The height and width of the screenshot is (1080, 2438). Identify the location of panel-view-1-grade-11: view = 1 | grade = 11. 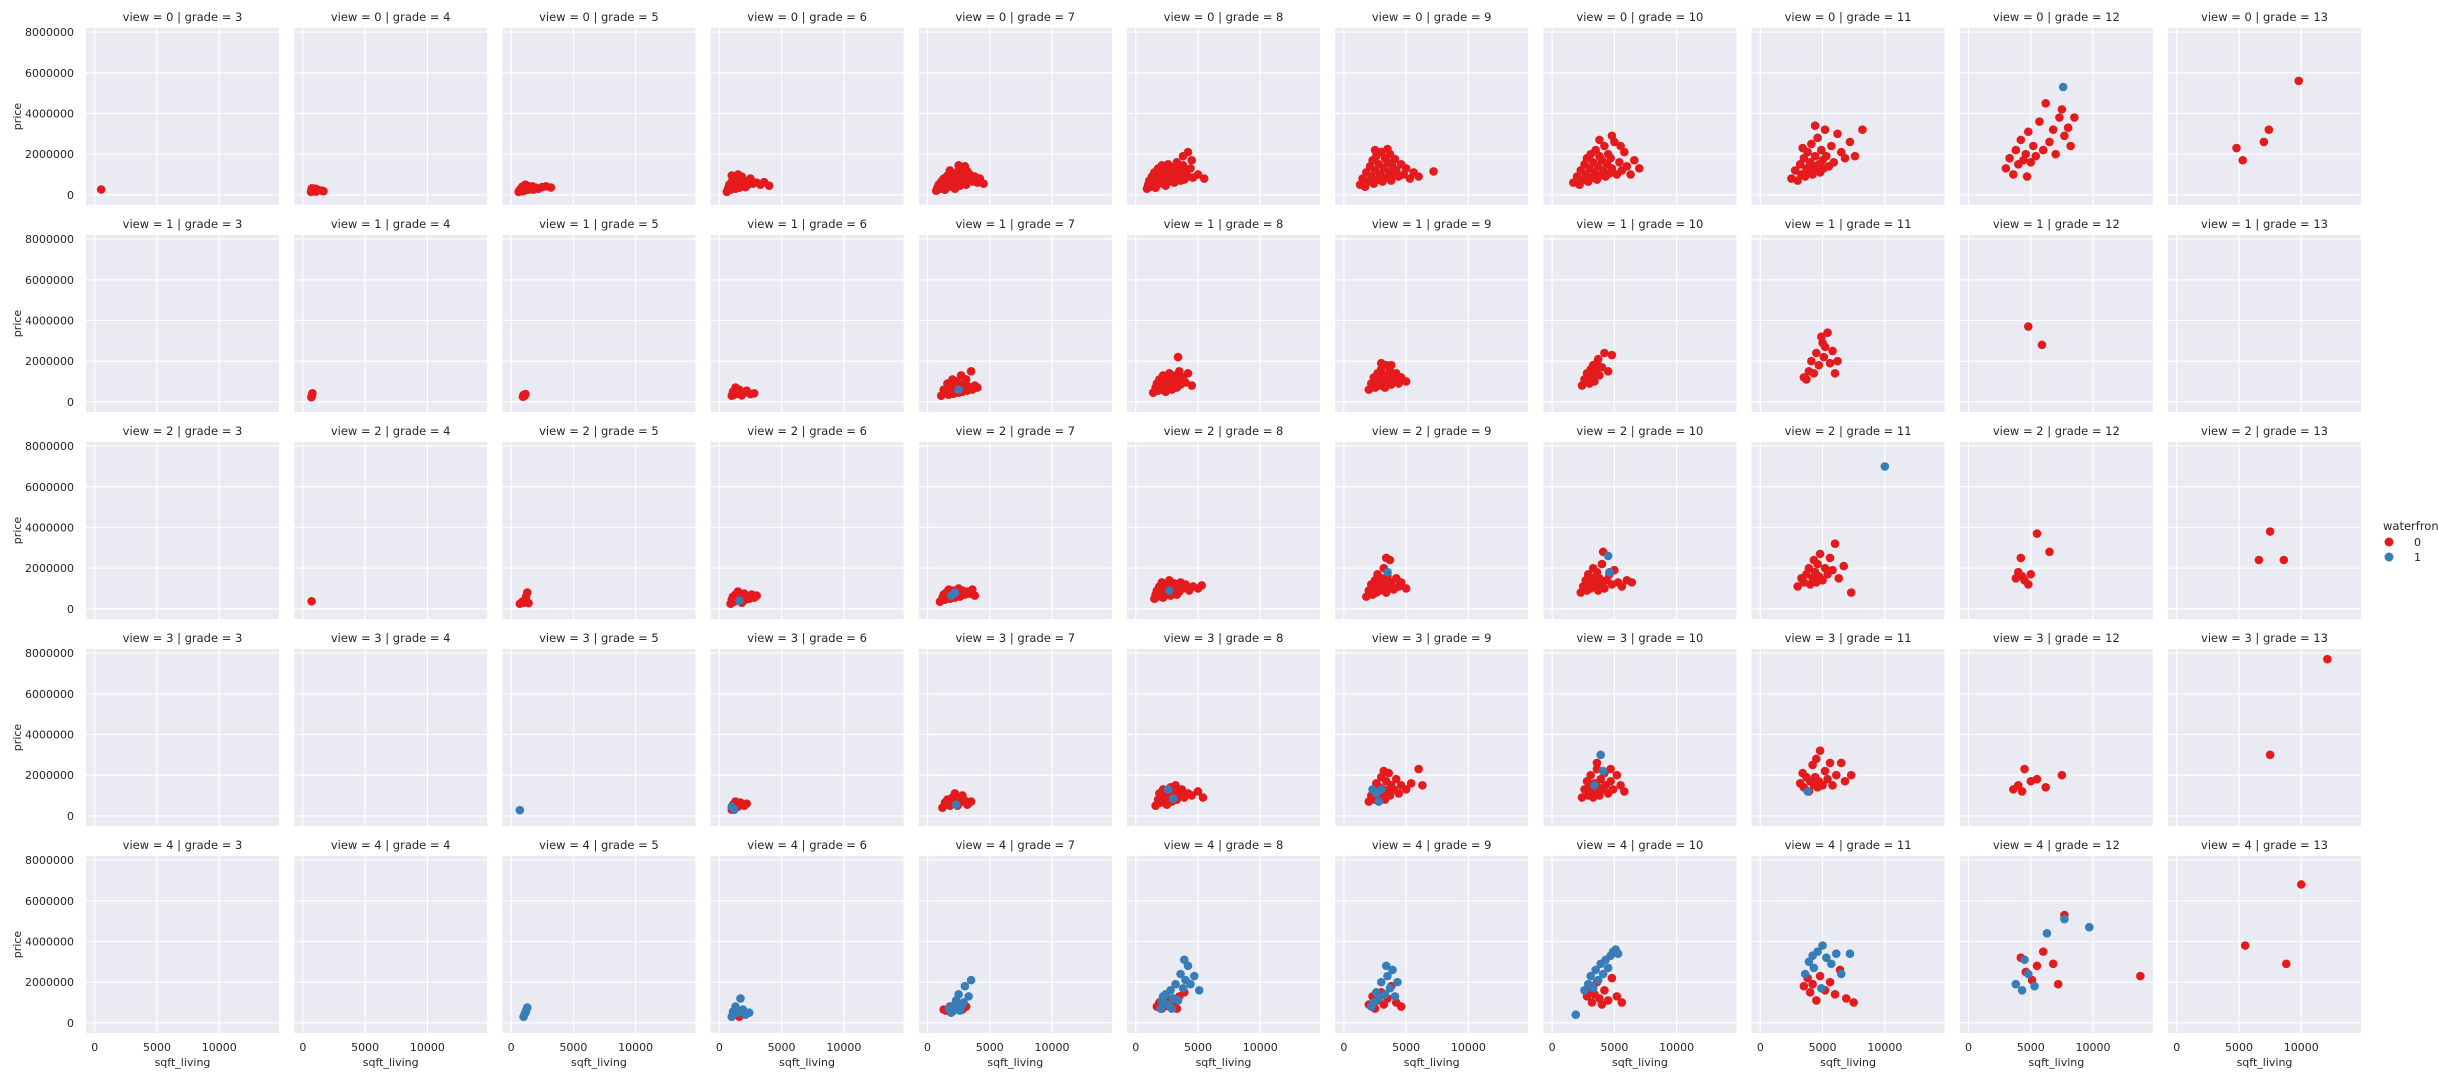
(1848, 314).